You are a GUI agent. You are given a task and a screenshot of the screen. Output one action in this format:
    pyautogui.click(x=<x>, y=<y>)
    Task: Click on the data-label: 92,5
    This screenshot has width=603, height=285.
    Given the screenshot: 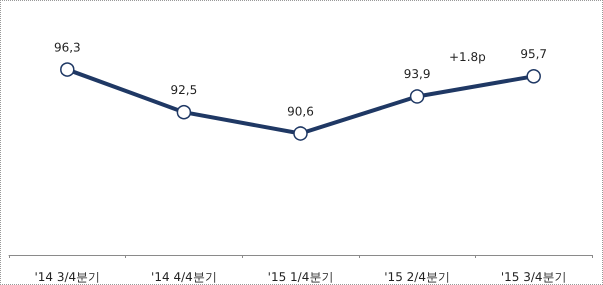 What is the action you would take?
    pyautogui.click(x=184, y=89)
    